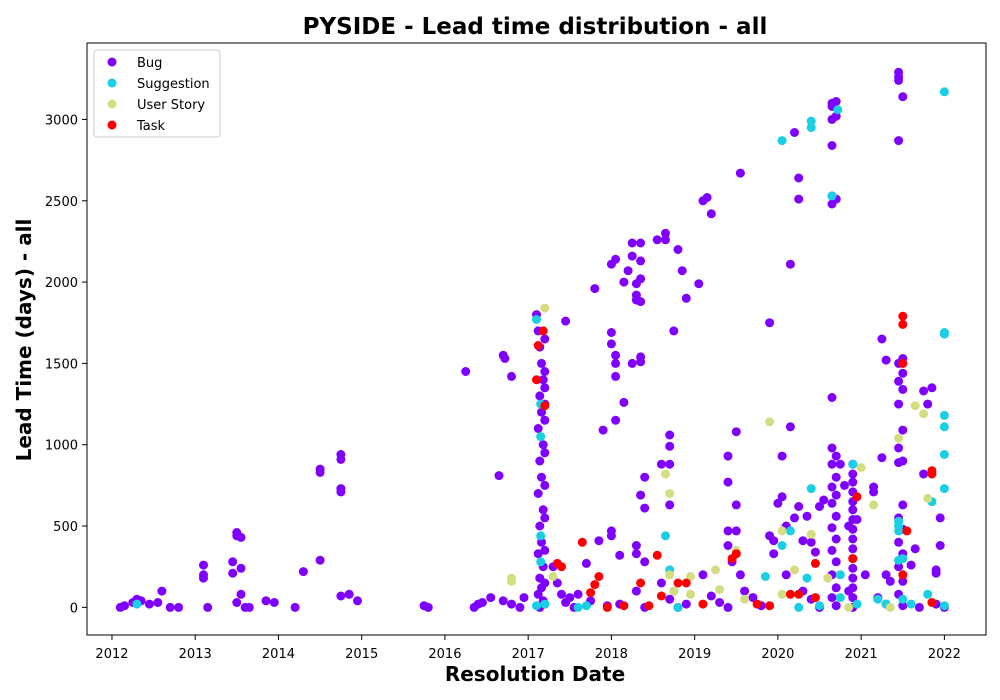 The image size is (1000, 700). I want to click on x-tick-label: 2018, so click(611, 654).